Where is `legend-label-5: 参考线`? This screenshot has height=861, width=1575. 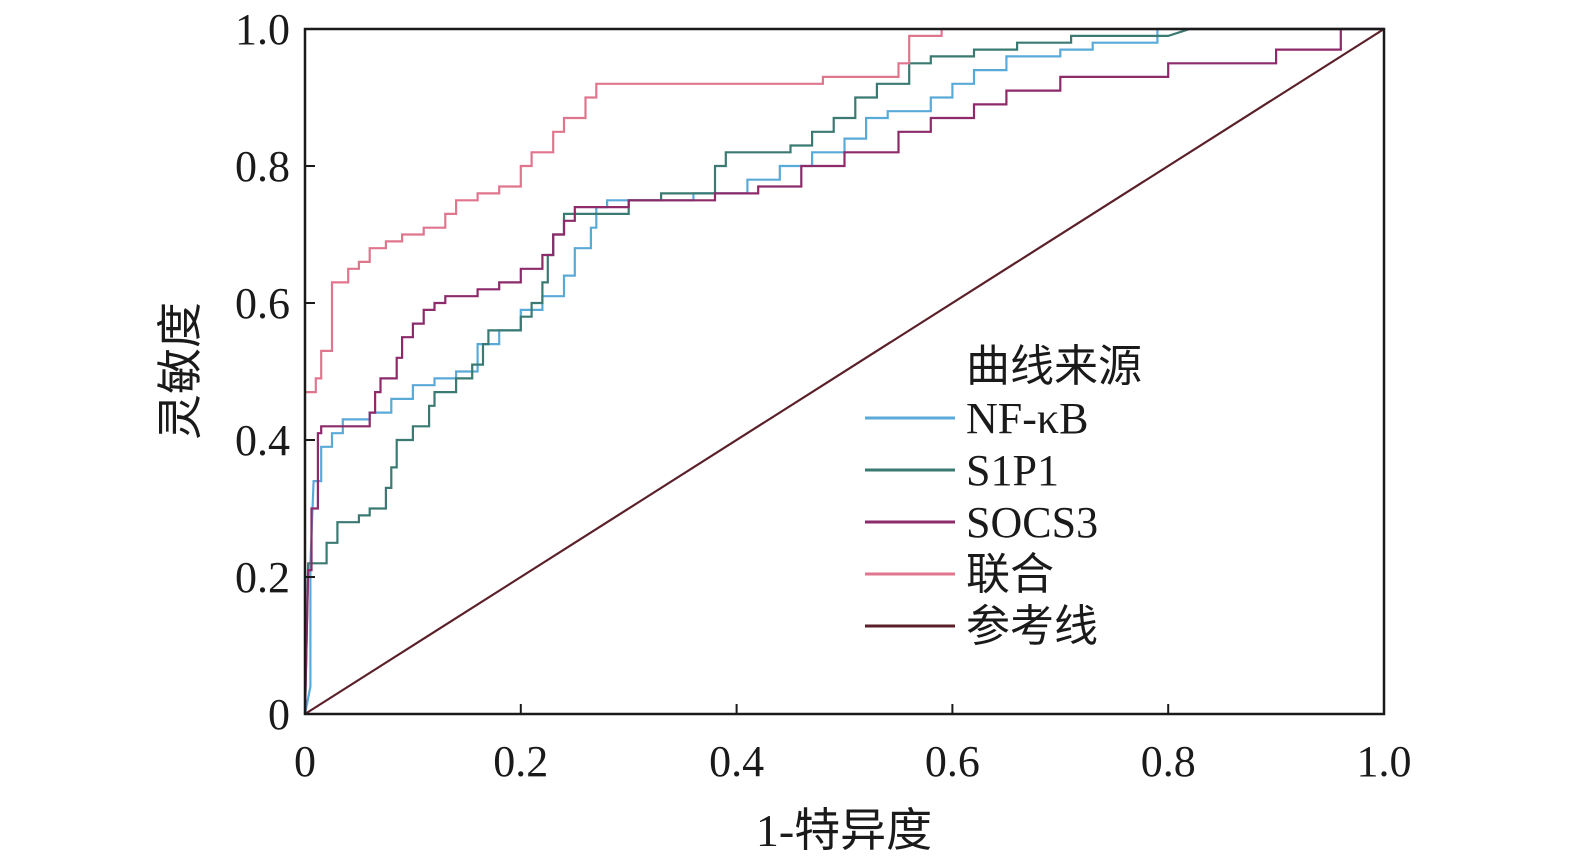 legend-label-5: 参考线 is located at coordinates (1032, 626).